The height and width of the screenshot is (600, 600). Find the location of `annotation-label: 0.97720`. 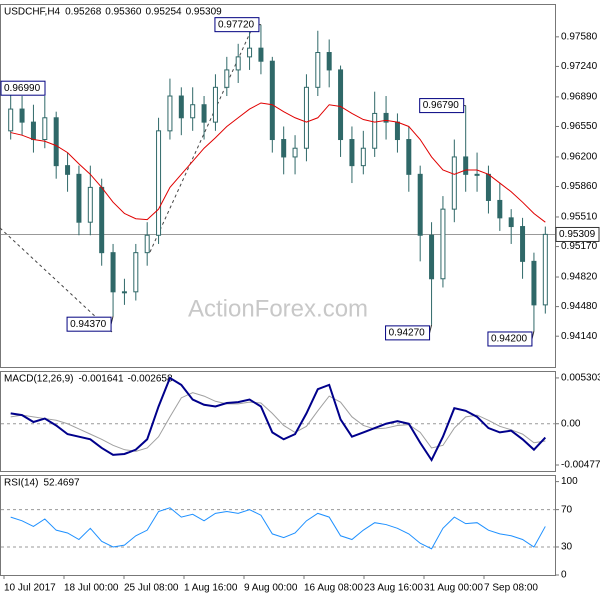

annotation-label: 0.97720 is located at coordinates (236, 24).